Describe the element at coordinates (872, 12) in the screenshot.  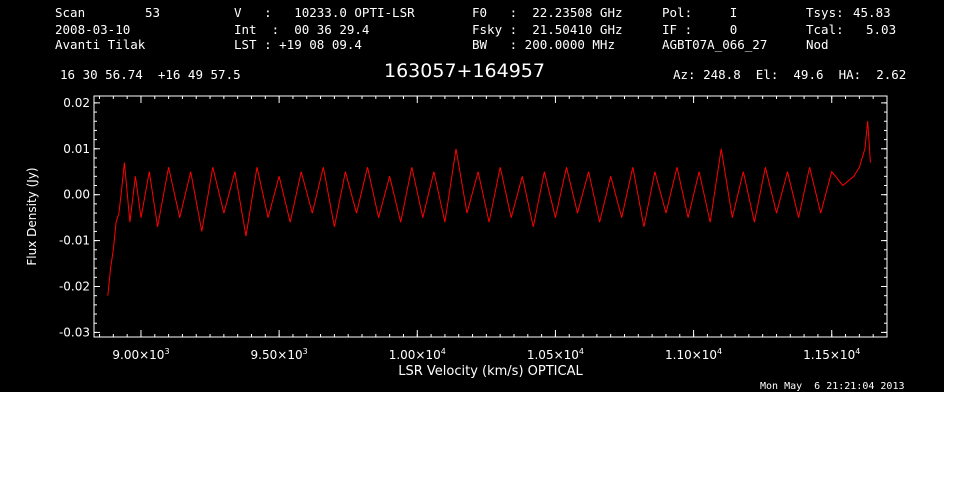
I see `tsys-value: 45.83` at that location.